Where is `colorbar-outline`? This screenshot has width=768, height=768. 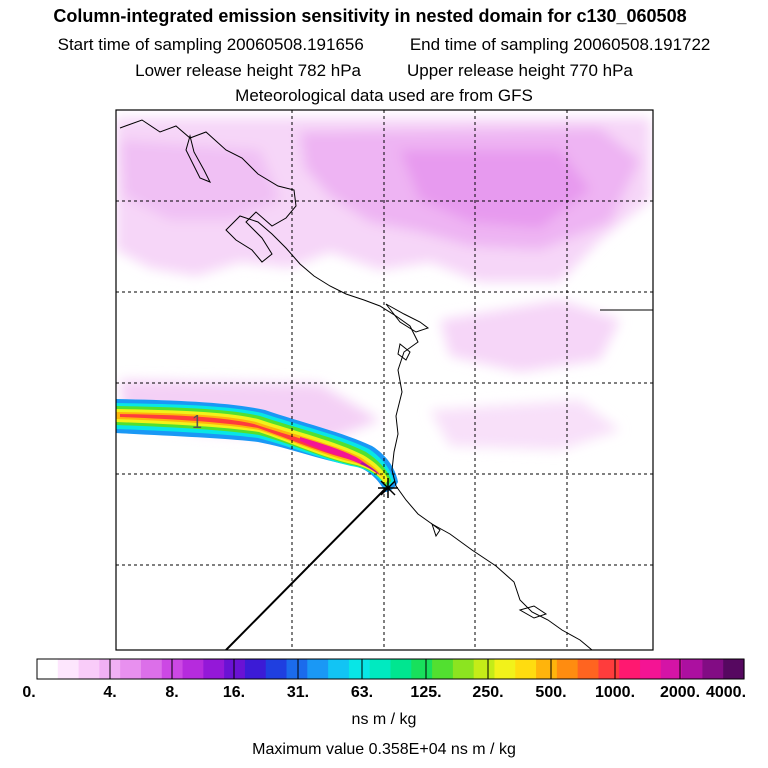 colorbar-outline is located at coordinates (390, 669).